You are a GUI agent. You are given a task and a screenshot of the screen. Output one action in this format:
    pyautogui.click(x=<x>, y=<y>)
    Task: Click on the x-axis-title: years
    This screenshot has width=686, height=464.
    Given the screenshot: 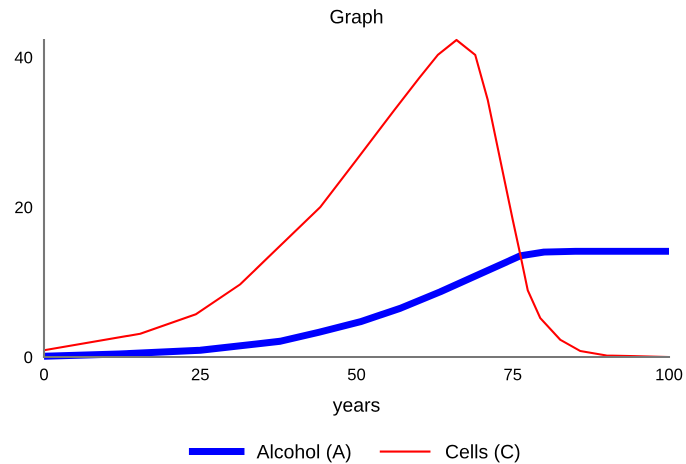 What is the action you would take?
    pyautogui.click(x=356, y=408)
    